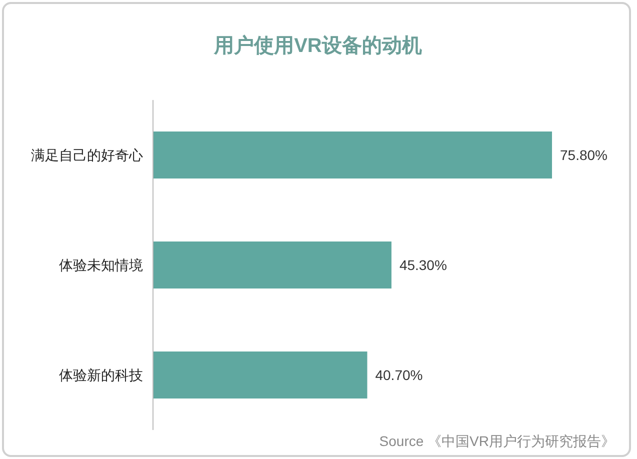  What do you see at coordinates (101, 375) in the screenshot?
I see `y-tick-label: 体验新的科技` at bounding box center [101, 375].